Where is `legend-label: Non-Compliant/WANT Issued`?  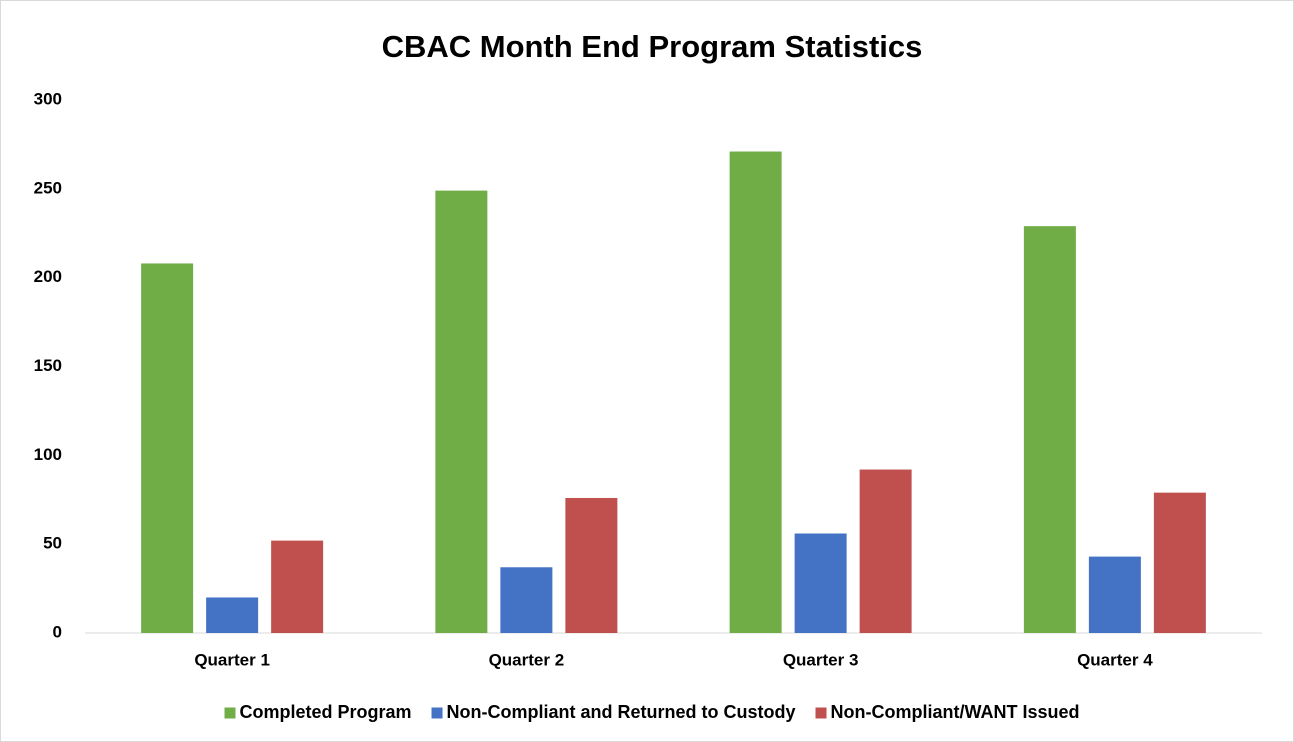 legend-label: Non-Compliant/WANT Issued is located at coordinates (955, 712).